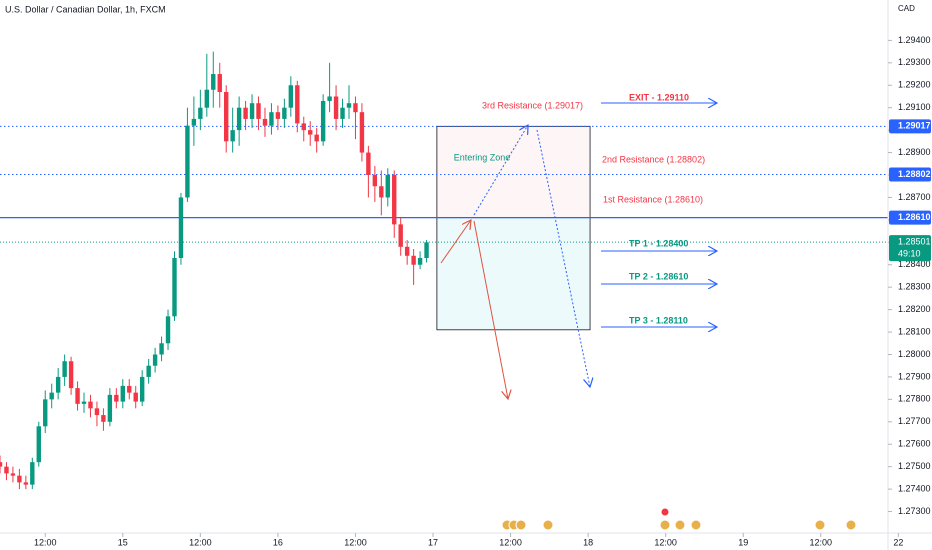  Describe the element at coordinates (914, 85) in the screenshot. I see `y-tick-label: 1.29200` at that location.